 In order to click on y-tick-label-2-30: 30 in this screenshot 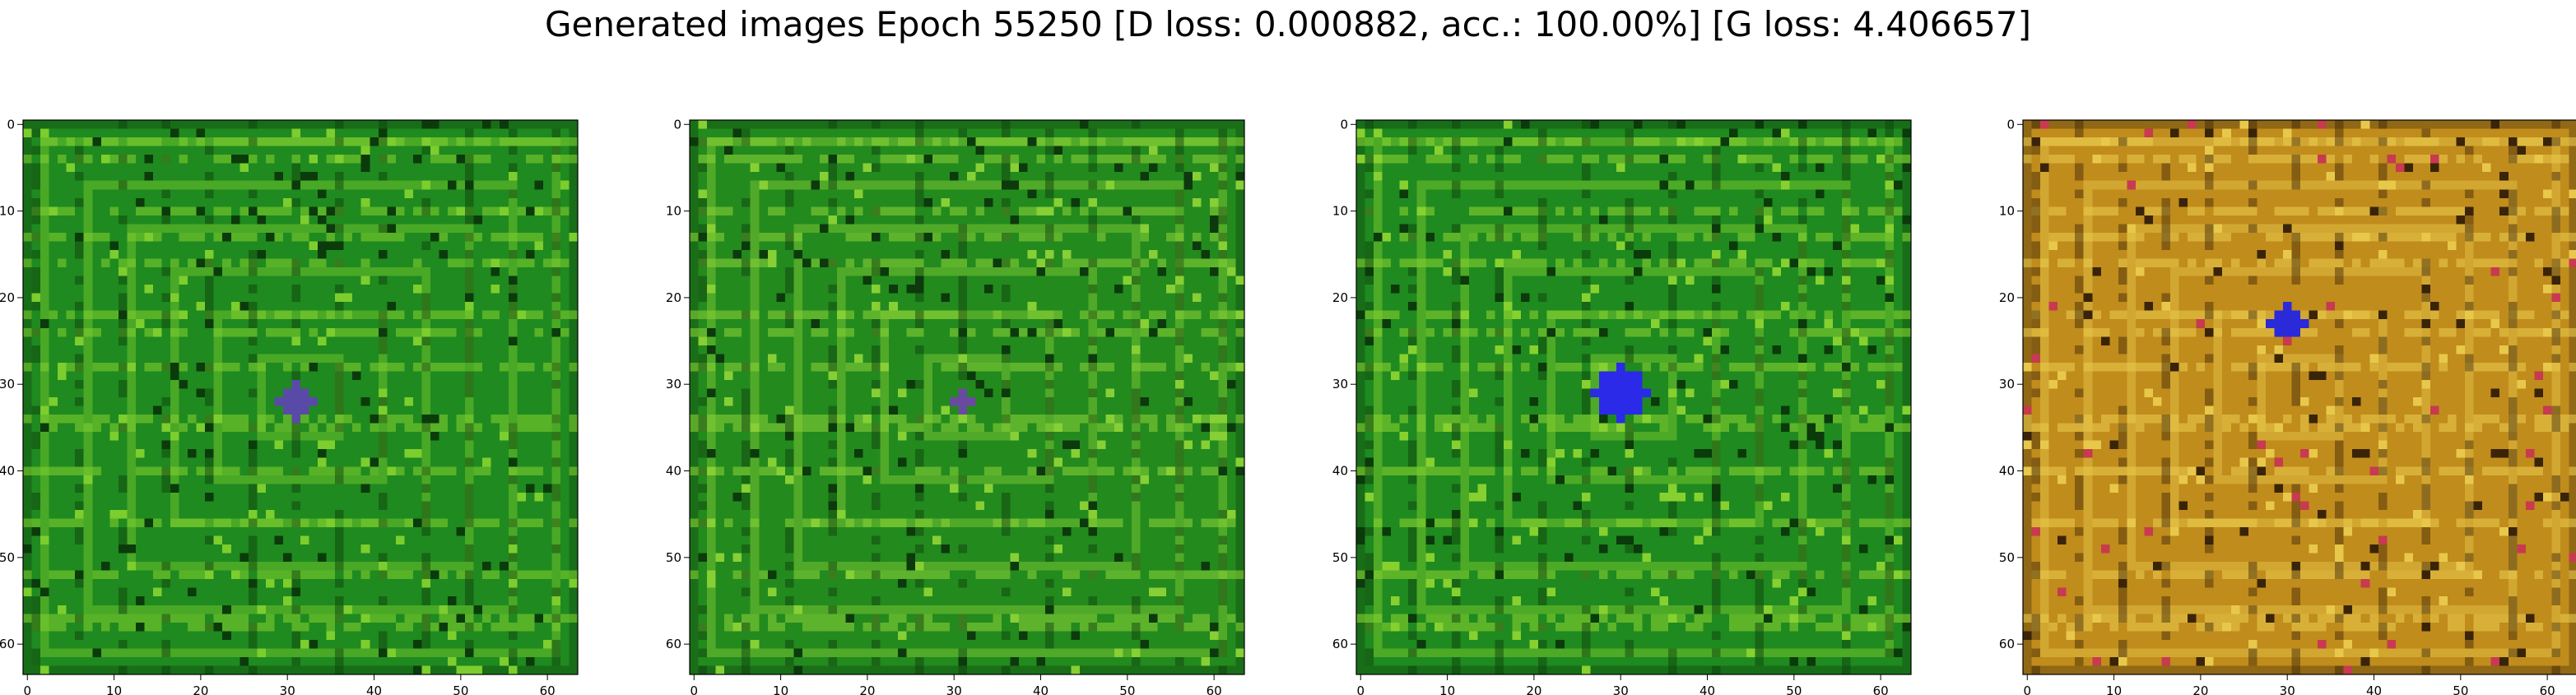, I will do `click(673, 384)`.